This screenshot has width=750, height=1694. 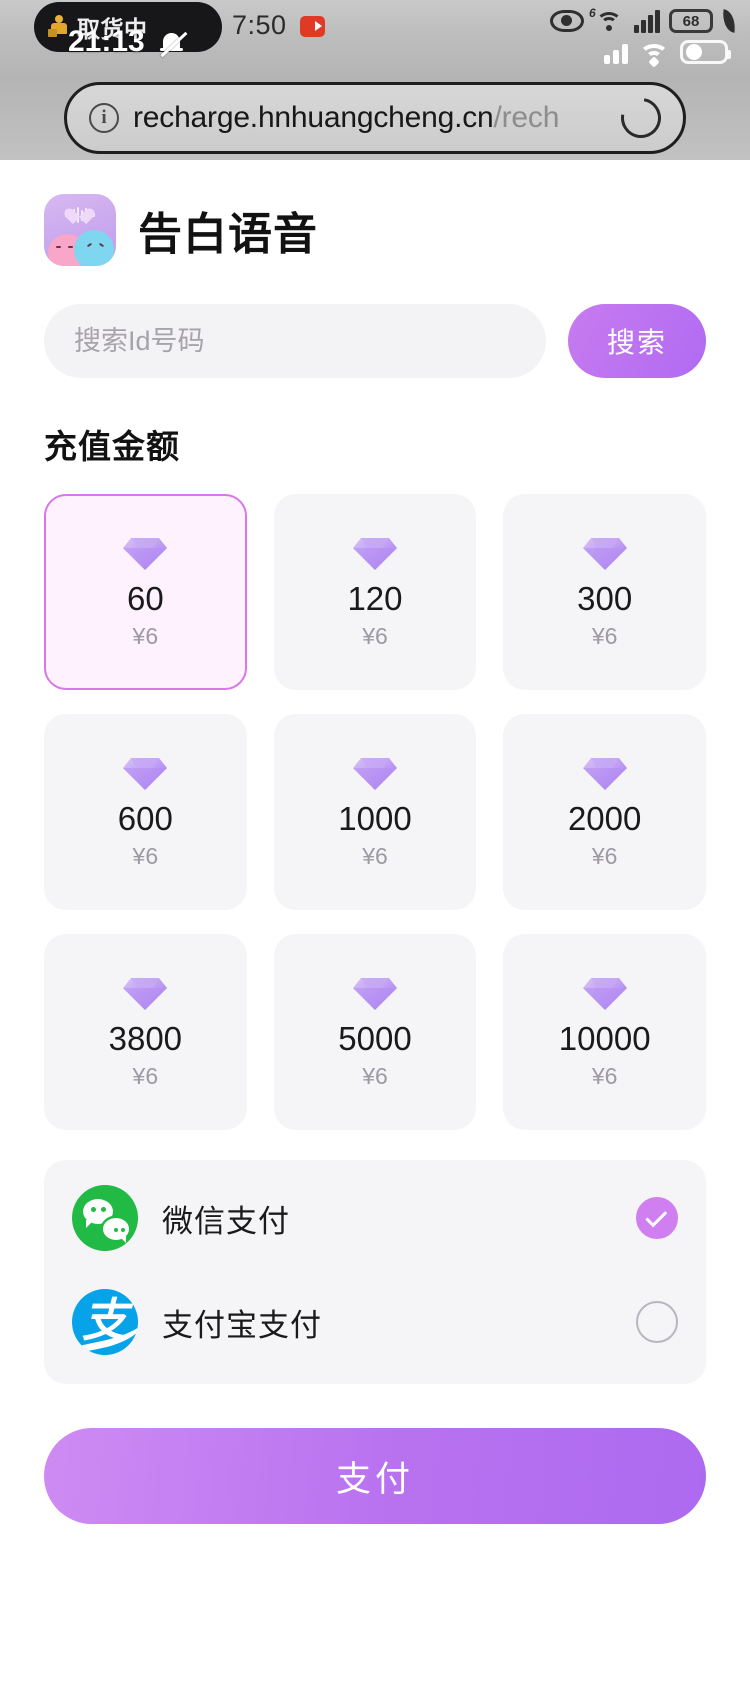 What do you see at coordinates (112, 446) in the screenshot?
I see `section-title-recharge-amount: 充值金额` at bounding box center [112, 446].